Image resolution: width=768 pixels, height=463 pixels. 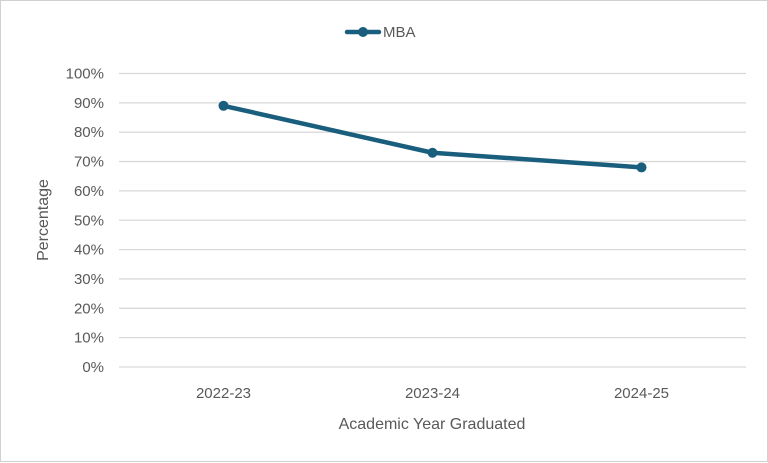 What do you see at coordinates (223, 393) in the screenshot?
I see `x-tick-label: 2022-23` at bounding box center [223, 393].